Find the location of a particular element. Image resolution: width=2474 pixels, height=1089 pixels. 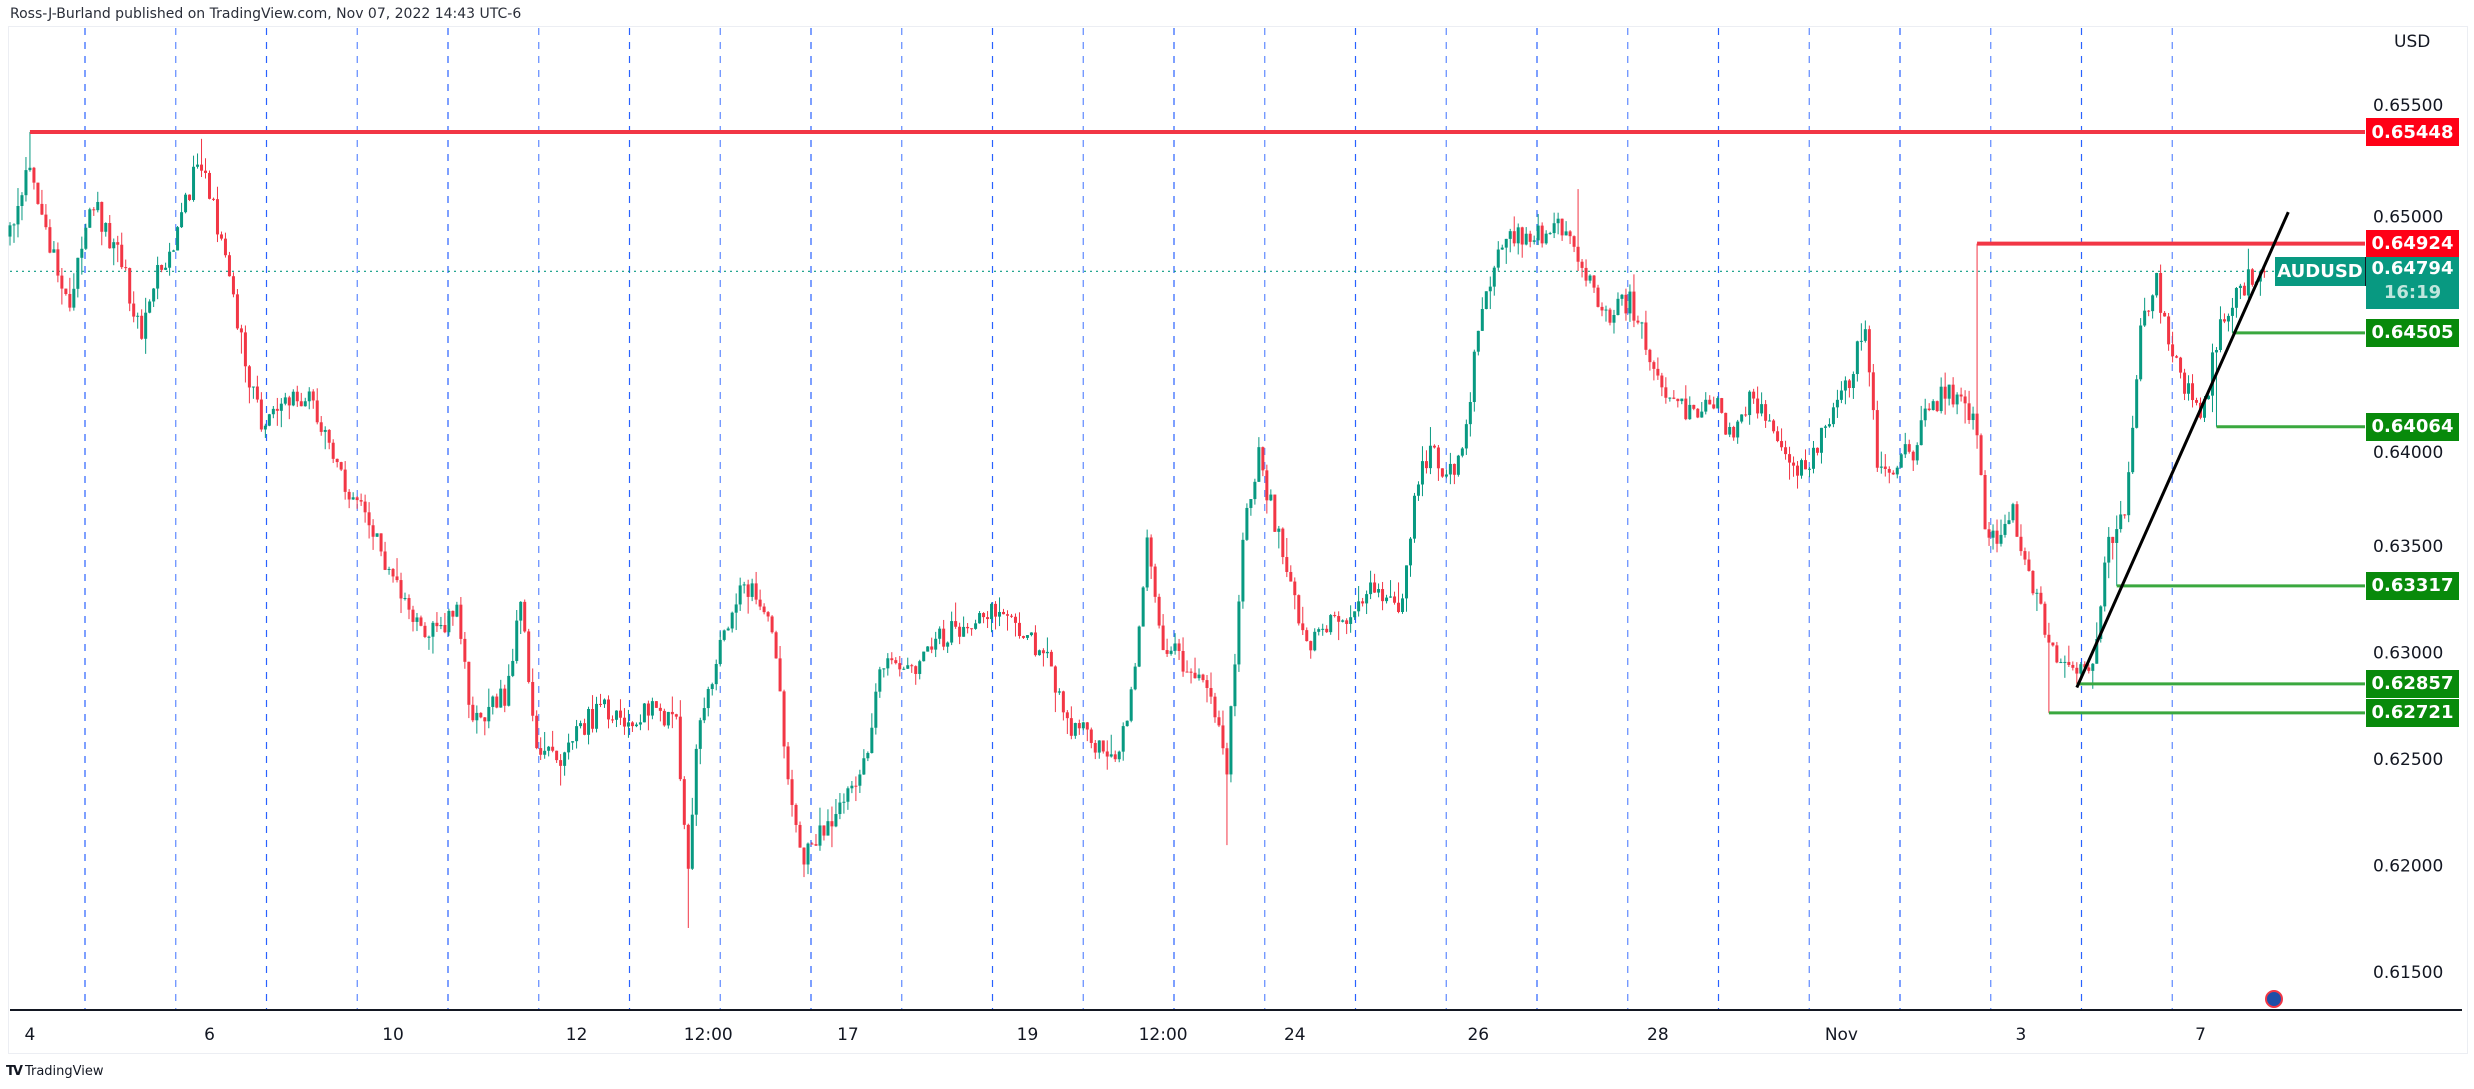

price-tick-label: 0.65000 is located at coordinates (2408, 218).